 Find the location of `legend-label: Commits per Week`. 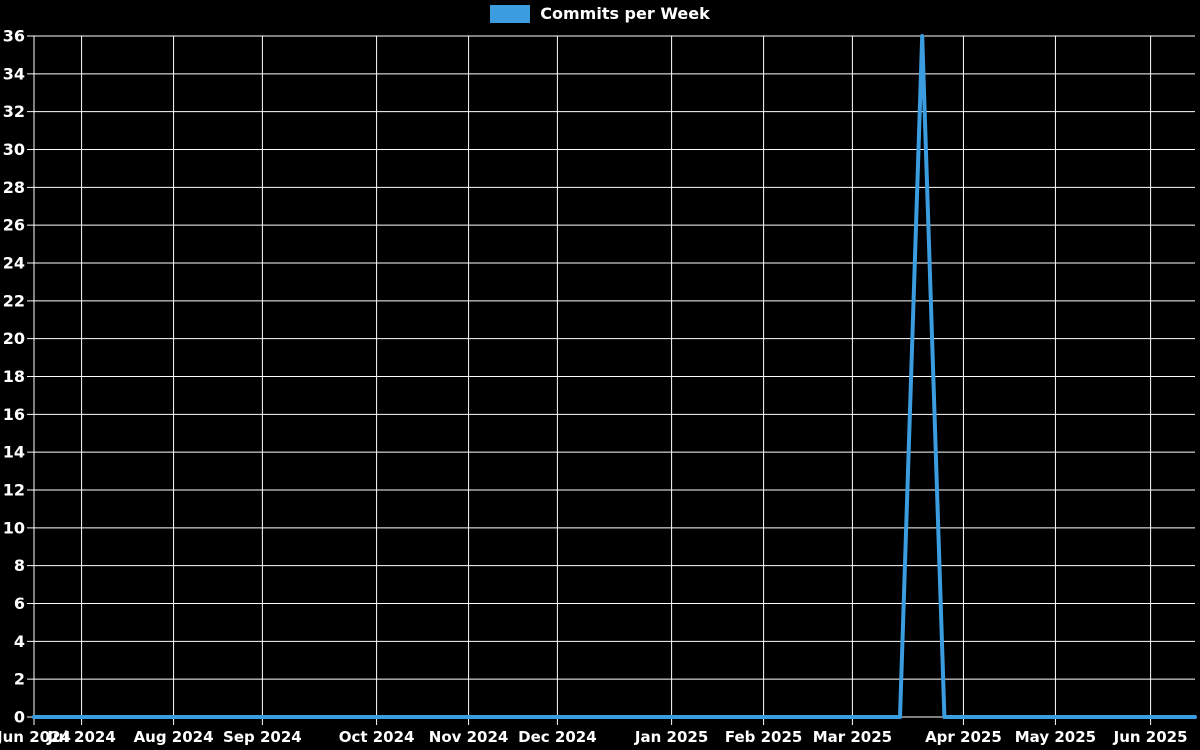

legend-label: Commits per Week is located at coordinates (625, 13).